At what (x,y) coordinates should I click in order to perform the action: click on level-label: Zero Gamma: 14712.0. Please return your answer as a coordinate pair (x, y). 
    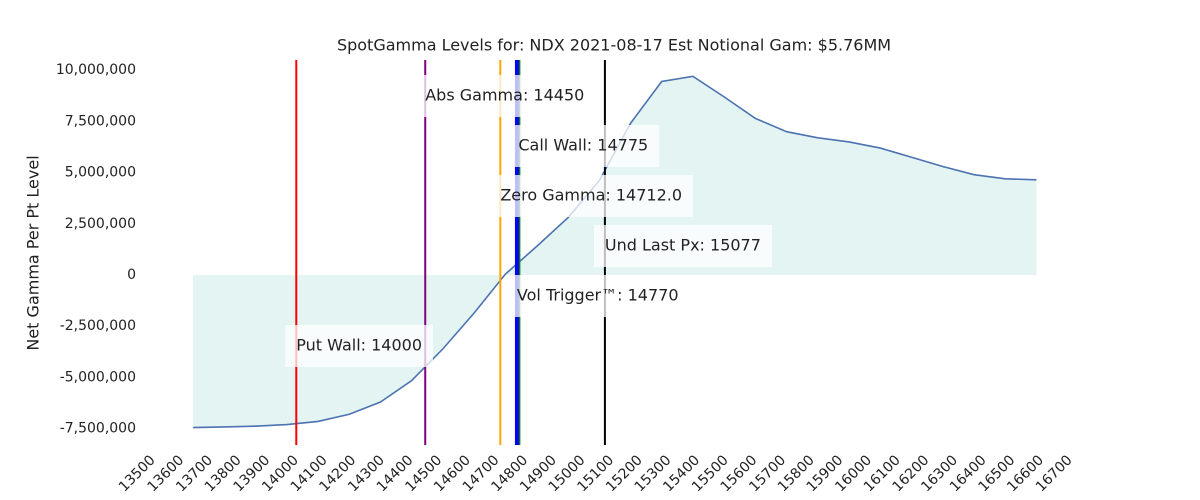
    Looking at the image, I should click on (591, 195).